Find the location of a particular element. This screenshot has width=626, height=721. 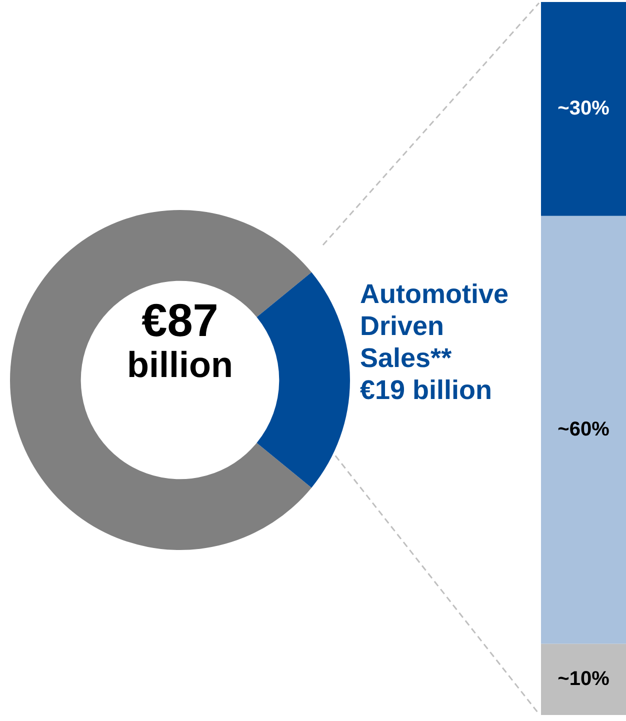

data-label: ~10% is located at coordinates (584, 679).